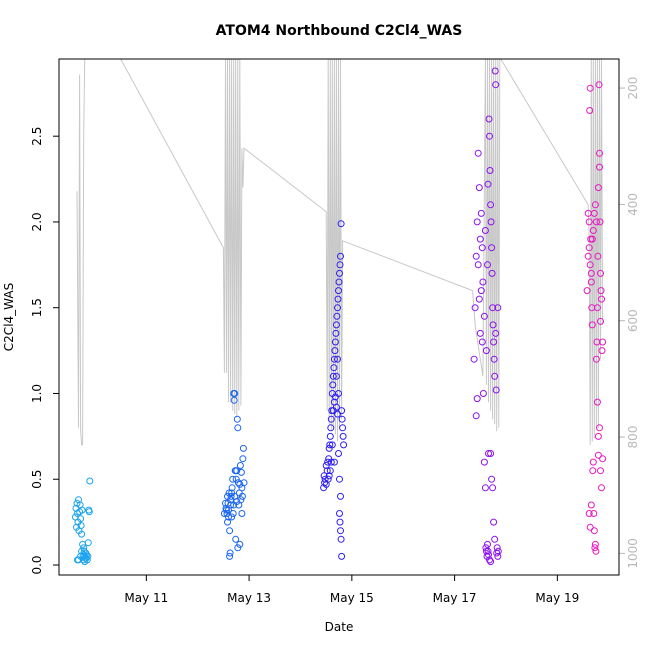 The image size is (650, 650). What do you see at coordinates (352, 598) in the screenshot?
I see `x-tick-label: May 15` at bounding box center [352, 598].